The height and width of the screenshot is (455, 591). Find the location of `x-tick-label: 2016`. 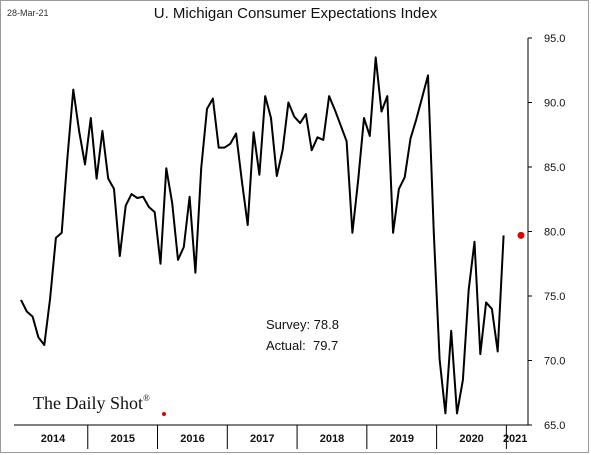

x-tick-label: 2016 is located at coordinates (192, 439).